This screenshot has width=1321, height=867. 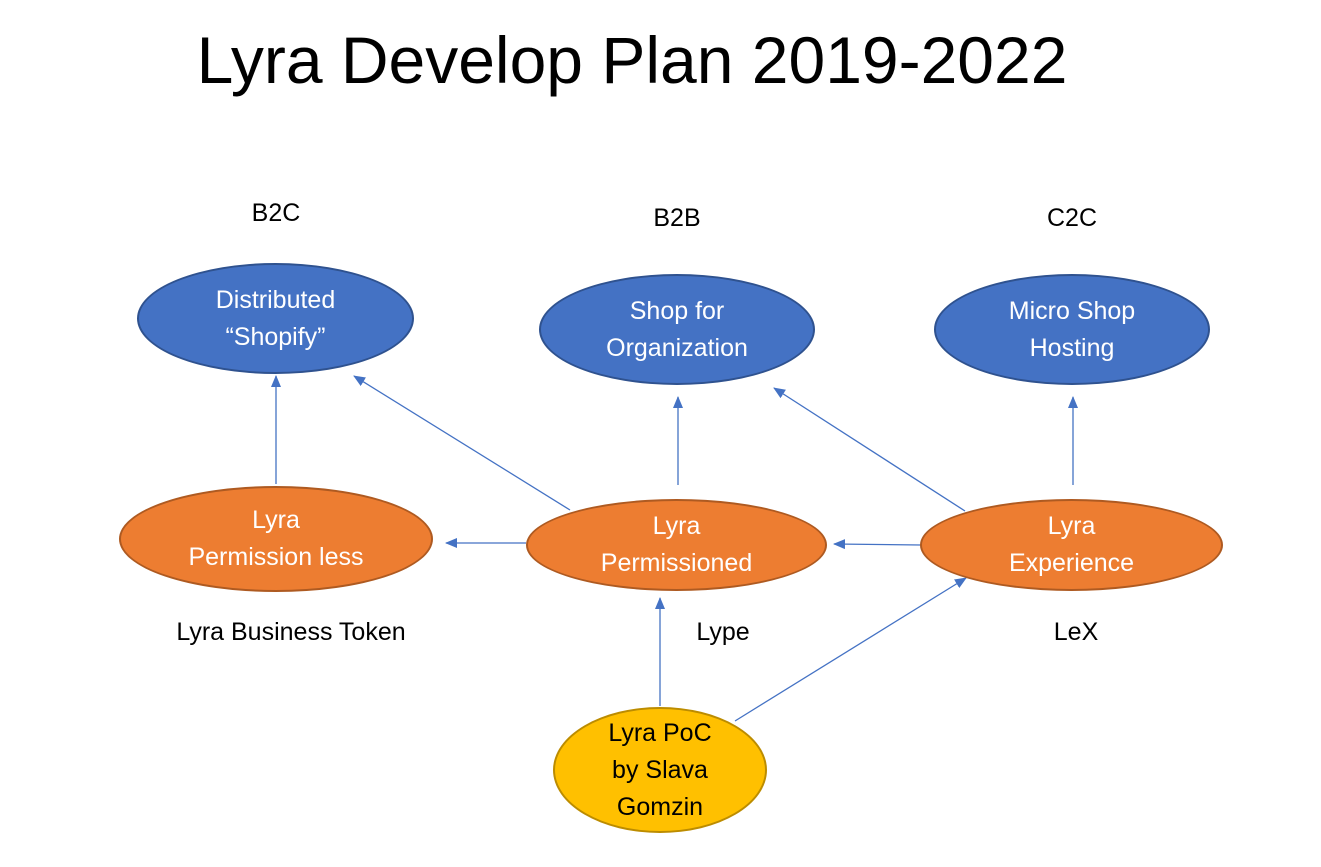 I want to click on token-label-lype: Lype, so click(x=723, y=632).